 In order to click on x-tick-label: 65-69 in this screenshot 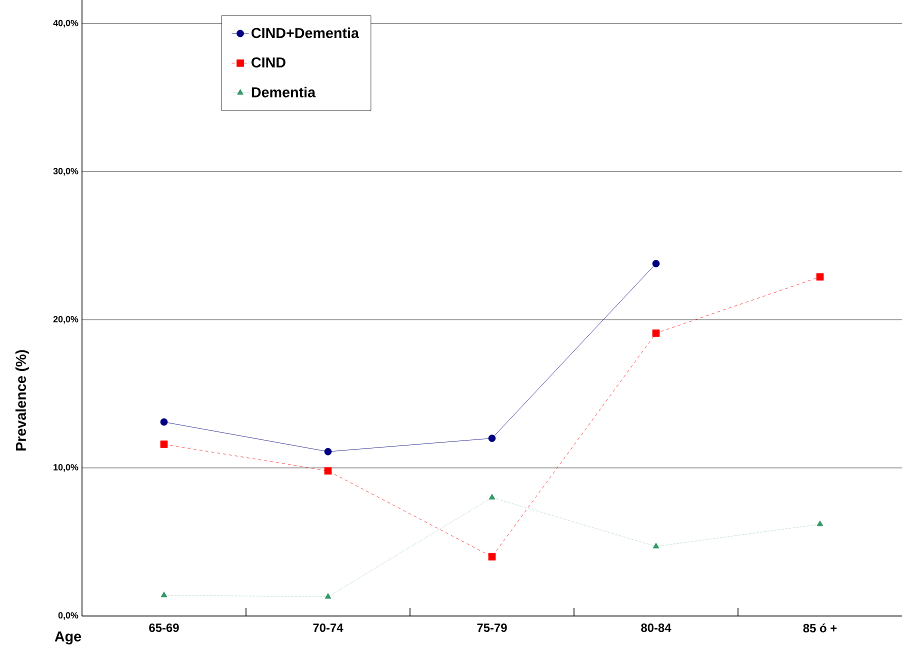, I will do `click(164, 628)`.